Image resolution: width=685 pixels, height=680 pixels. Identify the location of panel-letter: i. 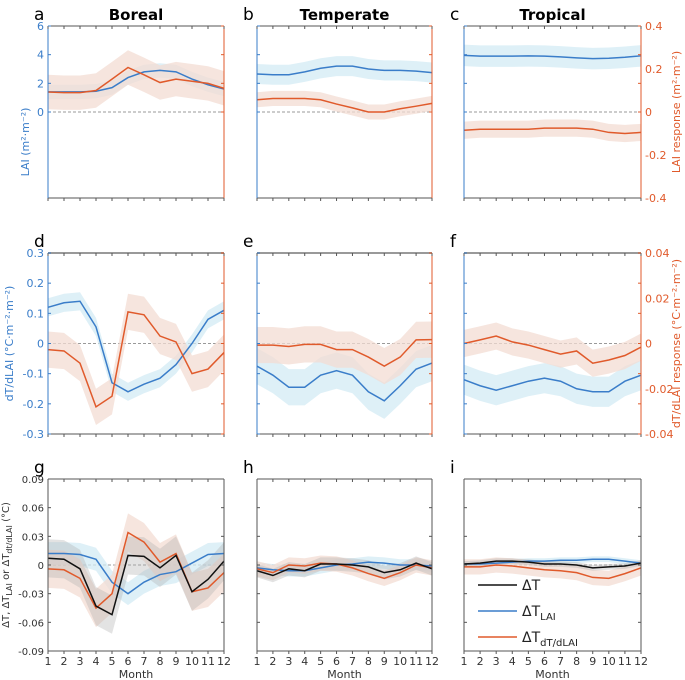
(452, 468).